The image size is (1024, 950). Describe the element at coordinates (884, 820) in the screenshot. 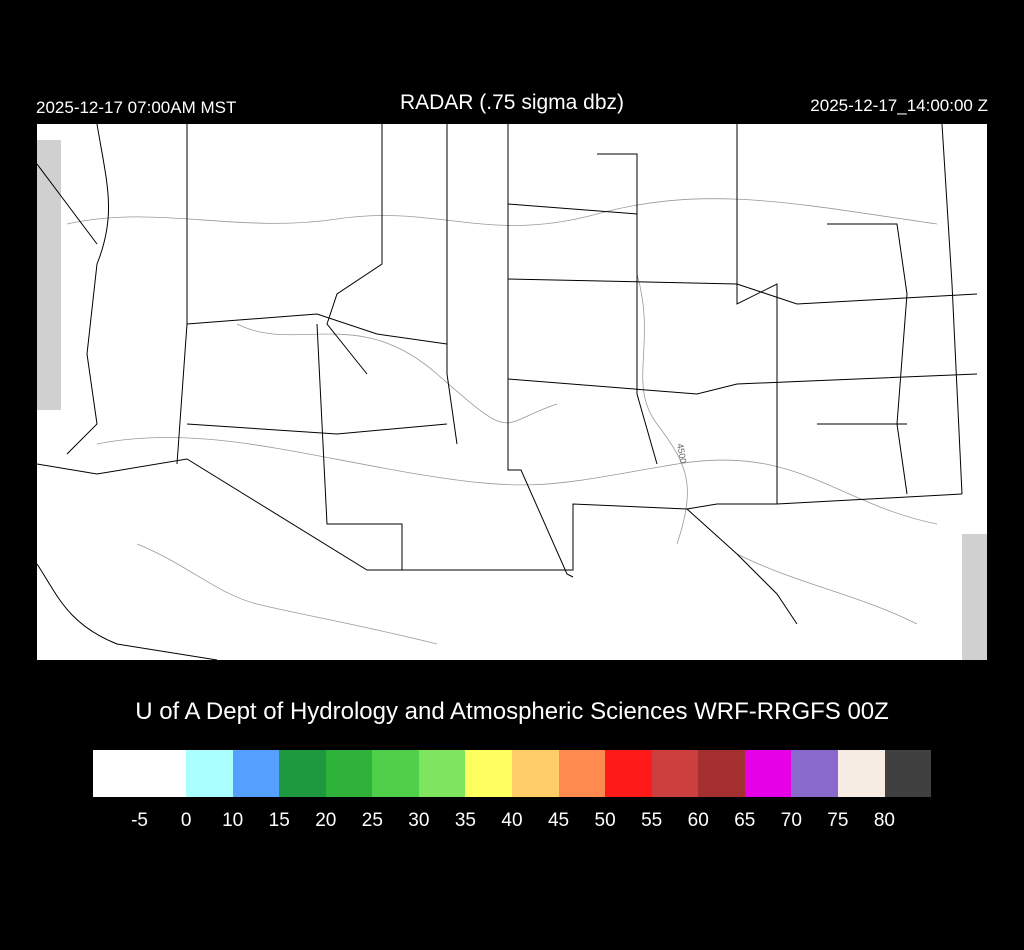

I see `colorbar-label: 80` at that location.